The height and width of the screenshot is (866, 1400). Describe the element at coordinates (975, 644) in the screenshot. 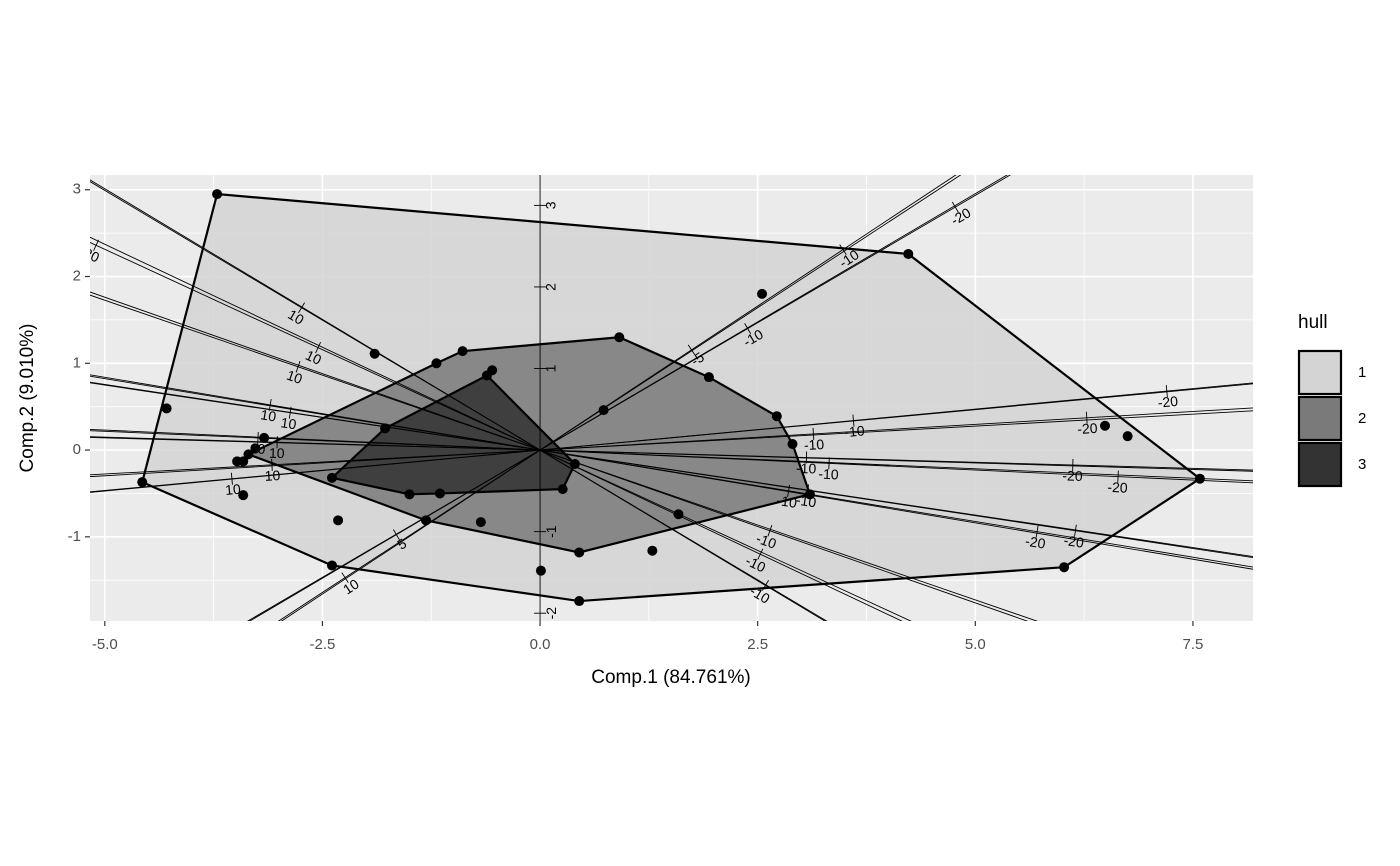

I see `x-tick-label: 5.0` at that location.